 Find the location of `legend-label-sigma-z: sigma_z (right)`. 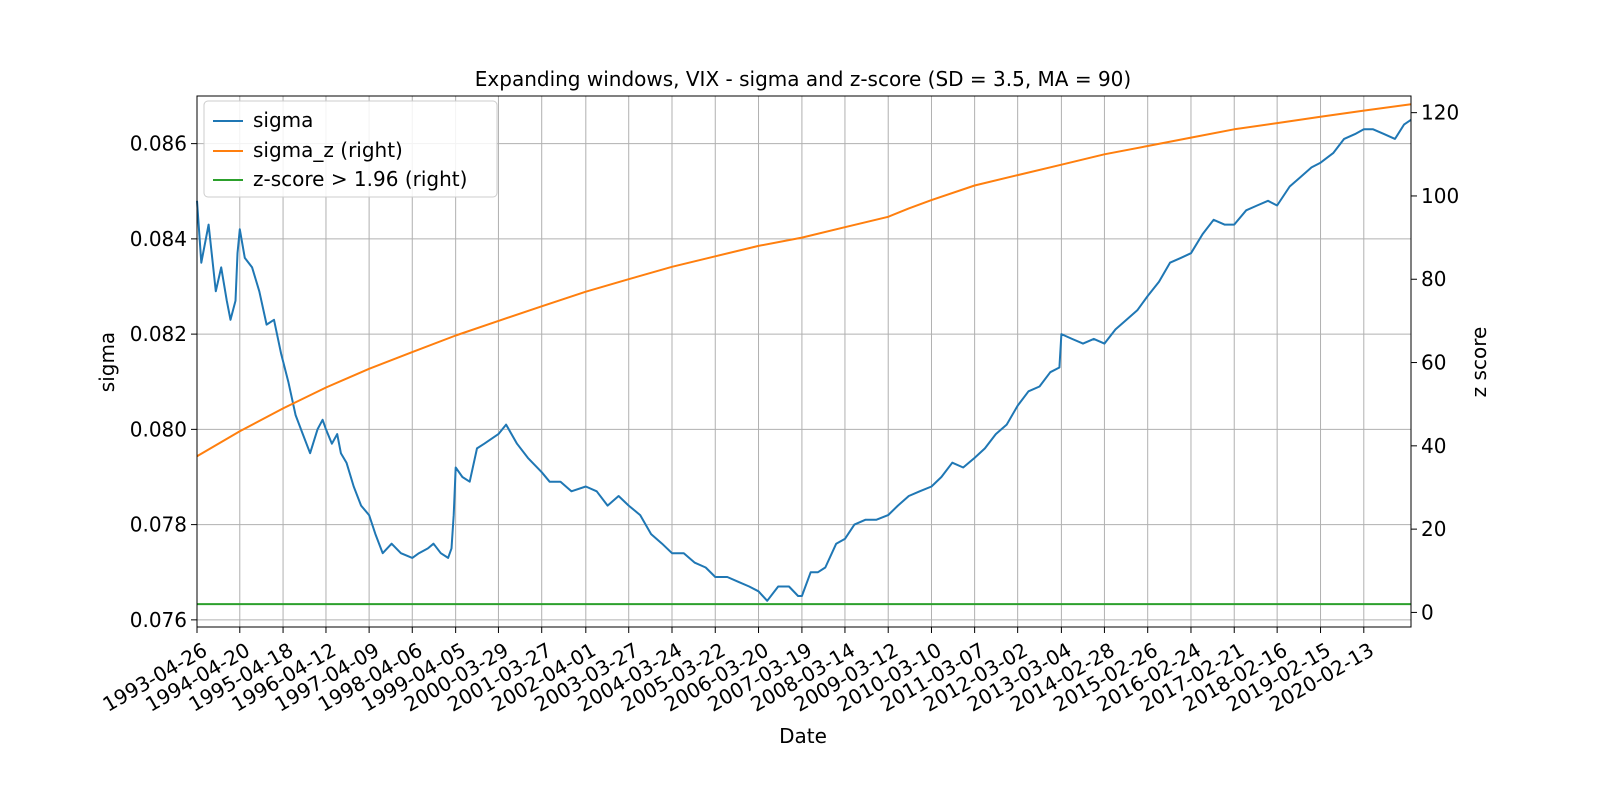

legend-label-sigma-z: sigma_z (right) is located at coordinates (328, 150).